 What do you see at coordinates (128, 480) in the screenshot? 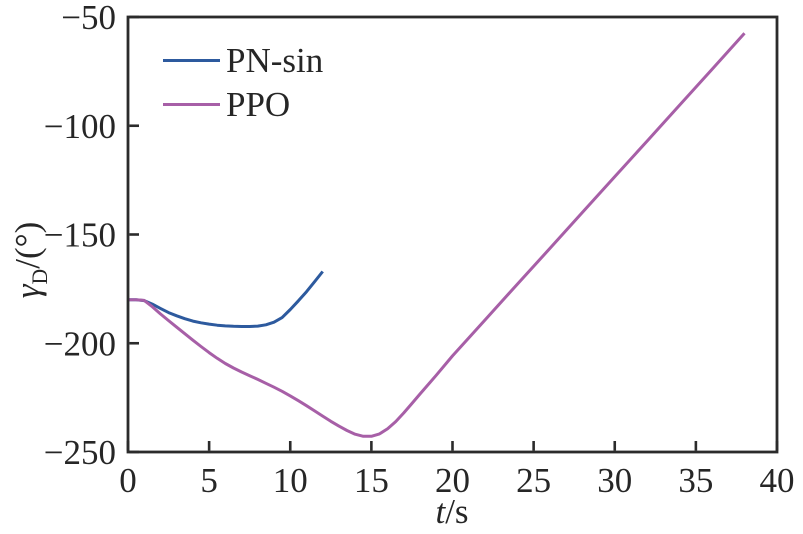
I see `x-tick-label: 0` at bounding box center [128, 480].